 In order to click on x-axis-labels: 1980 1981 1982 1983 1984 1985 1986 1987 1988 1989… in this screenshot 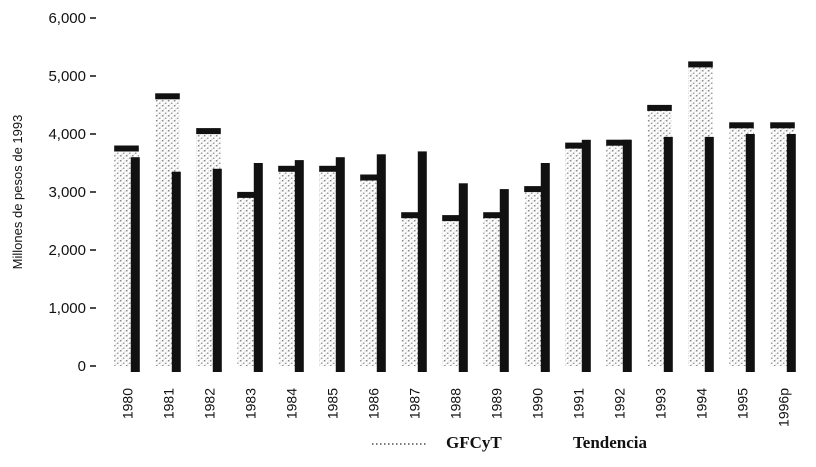, I will do `click(456, 407)`.